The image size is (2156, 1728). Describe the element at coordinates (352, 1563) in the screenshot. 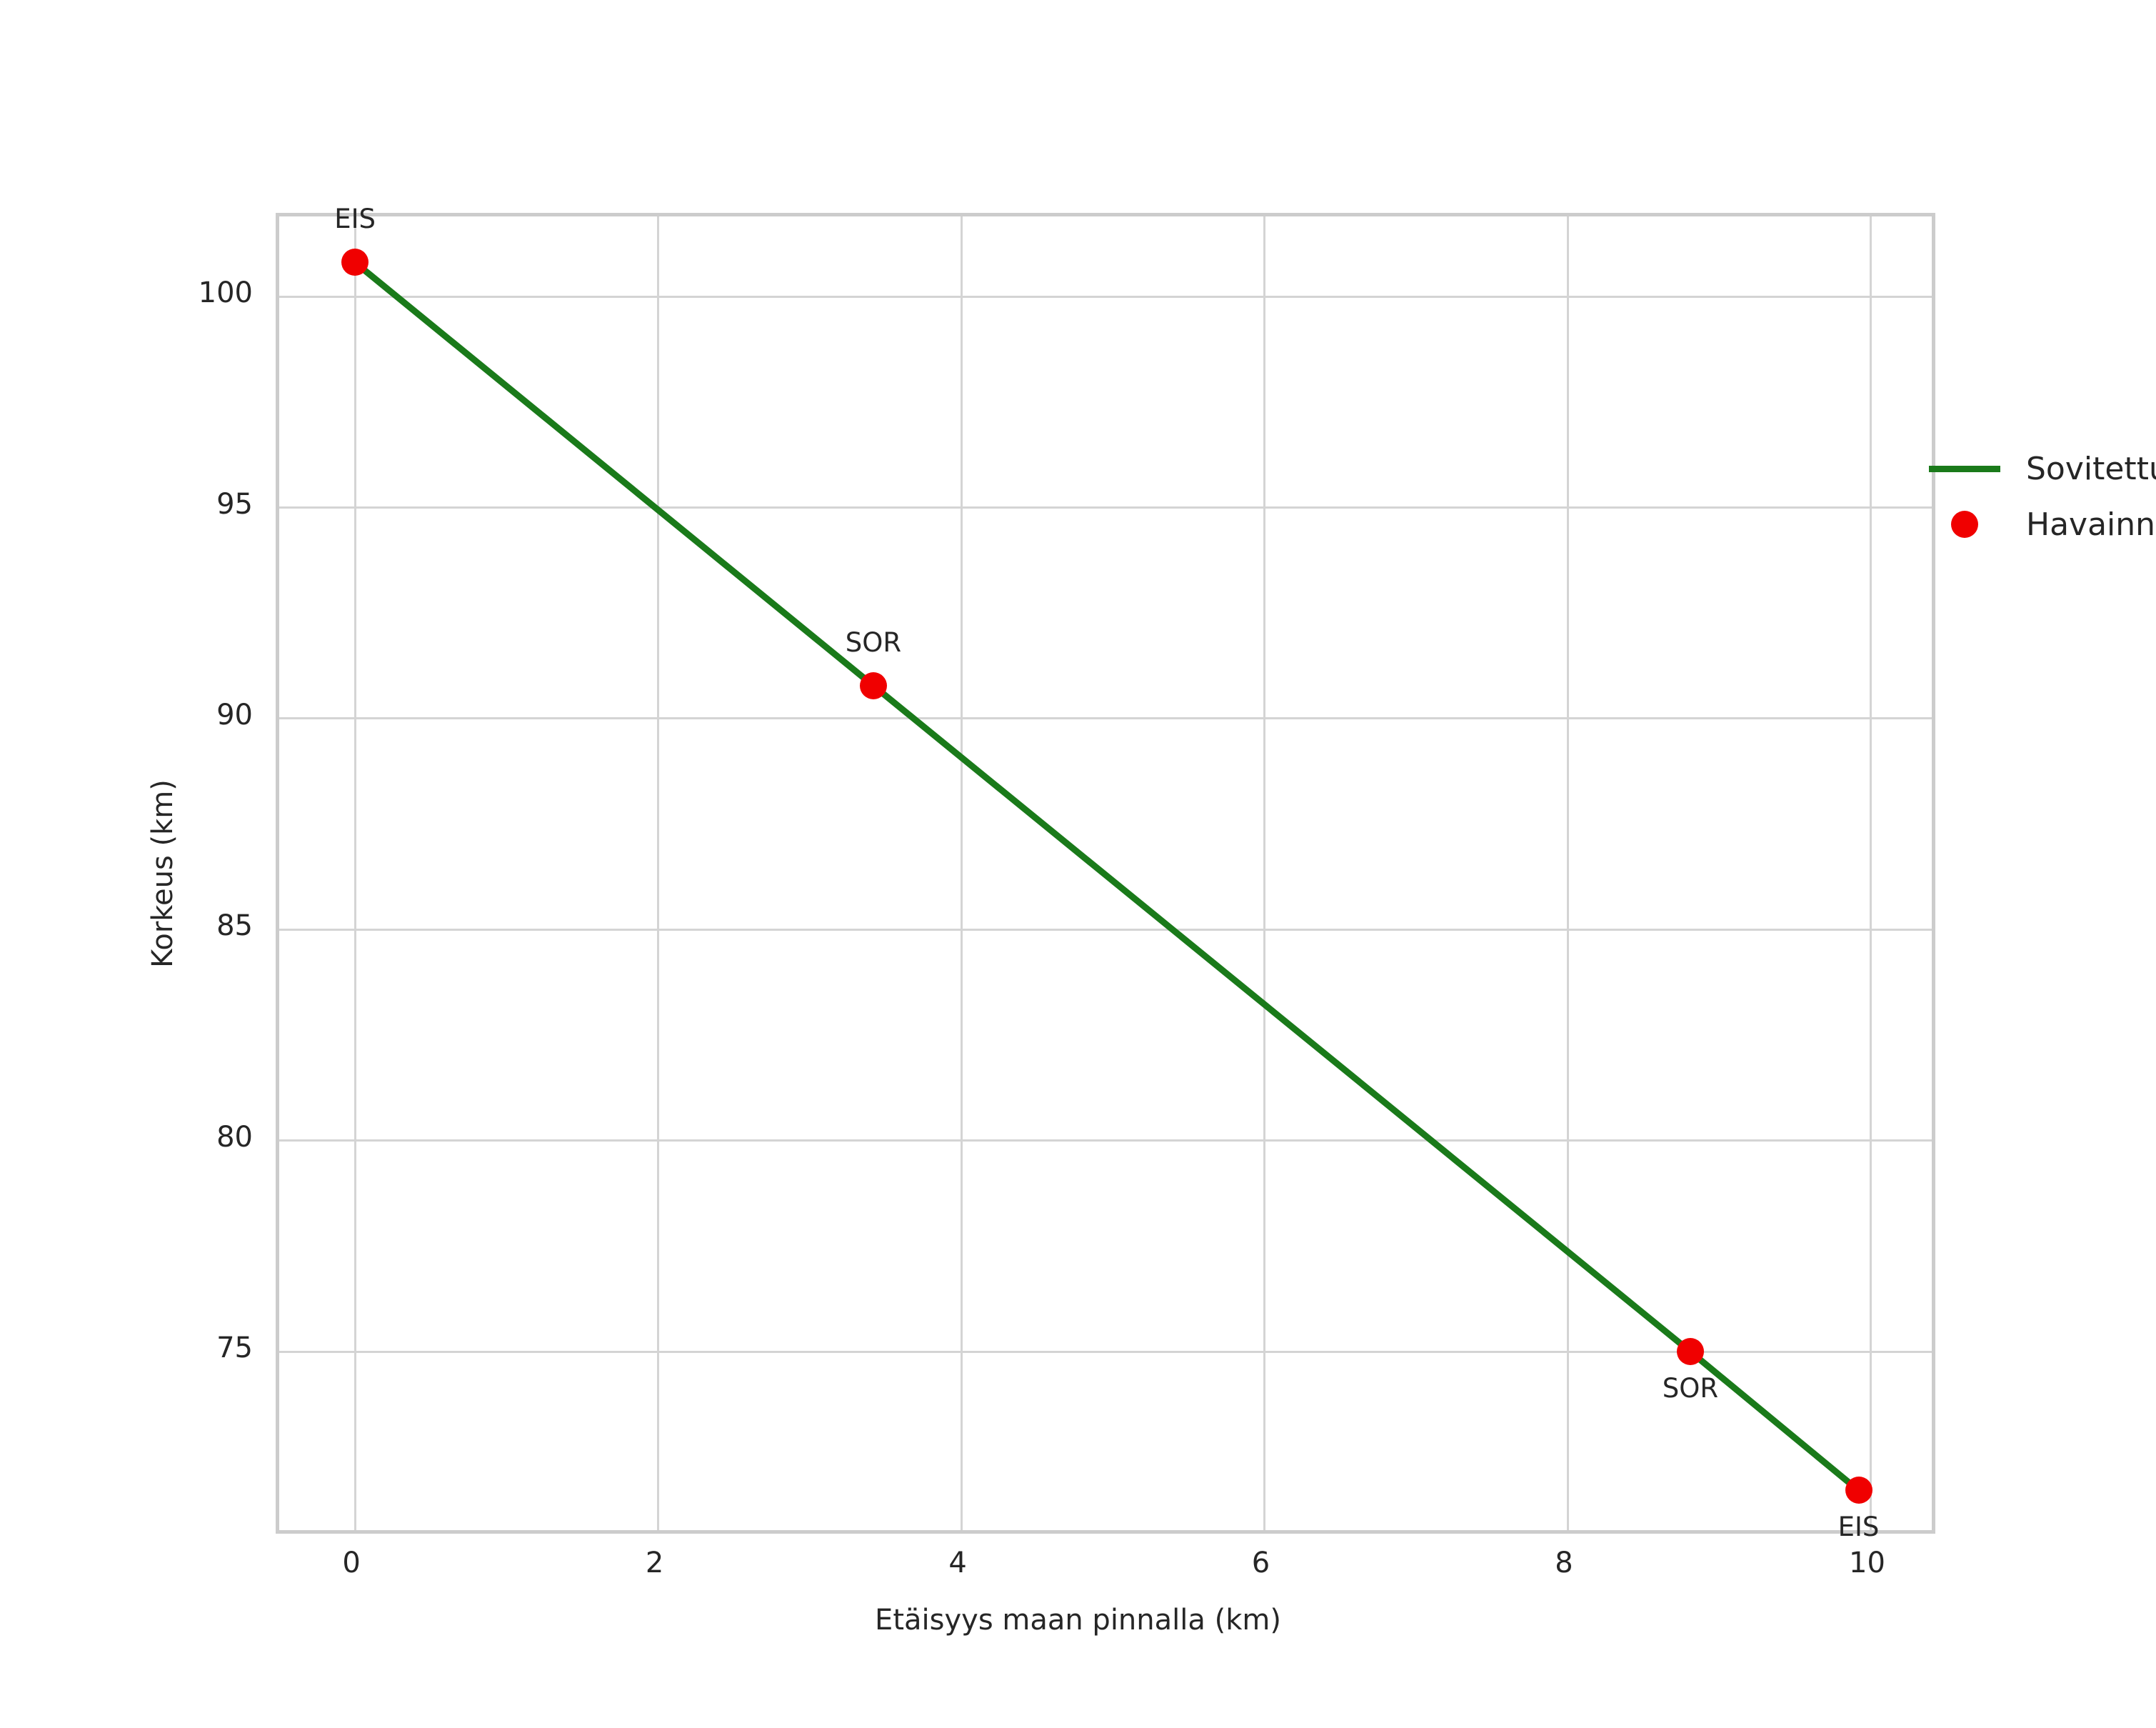

I see `x-tick-label: 0` at that location.